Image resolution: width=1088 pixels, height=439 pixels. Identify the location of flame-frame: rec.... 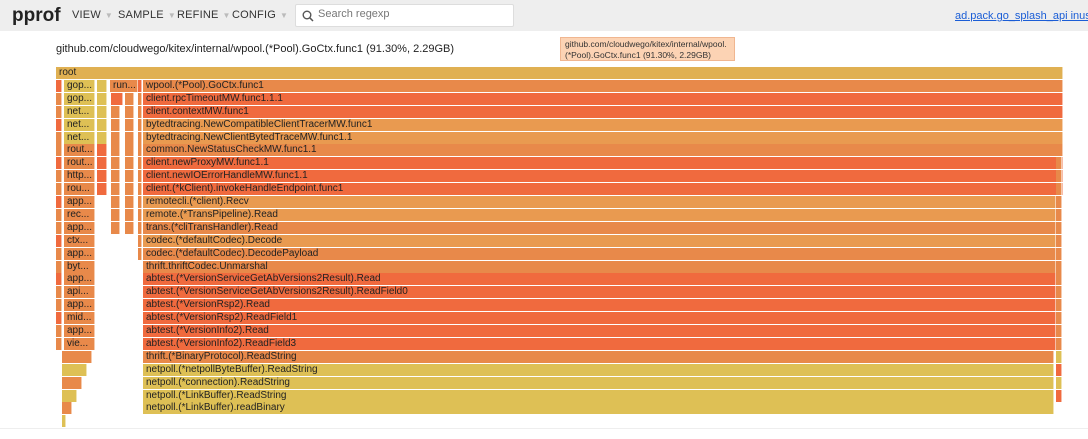
(79, 214).